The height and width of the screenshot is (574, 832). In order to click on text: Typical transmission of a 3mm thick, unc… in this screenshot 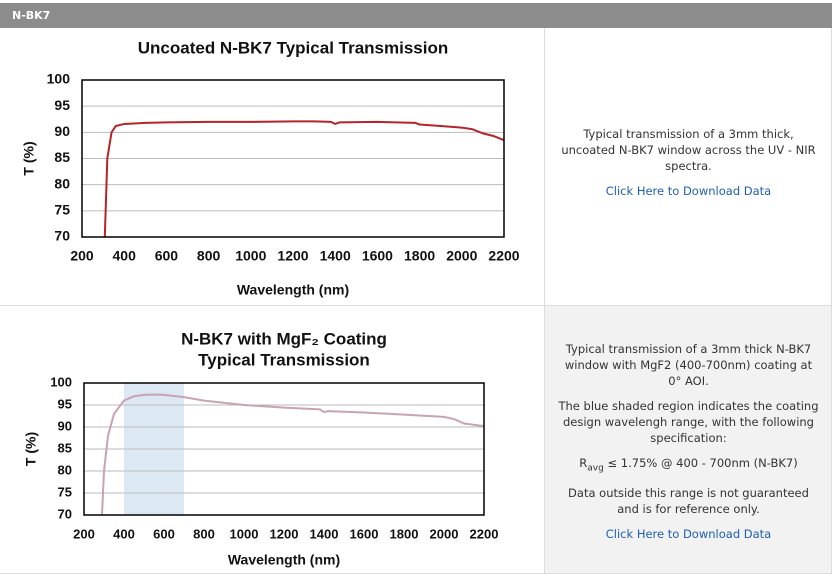, I will do `click(688, 150)`.